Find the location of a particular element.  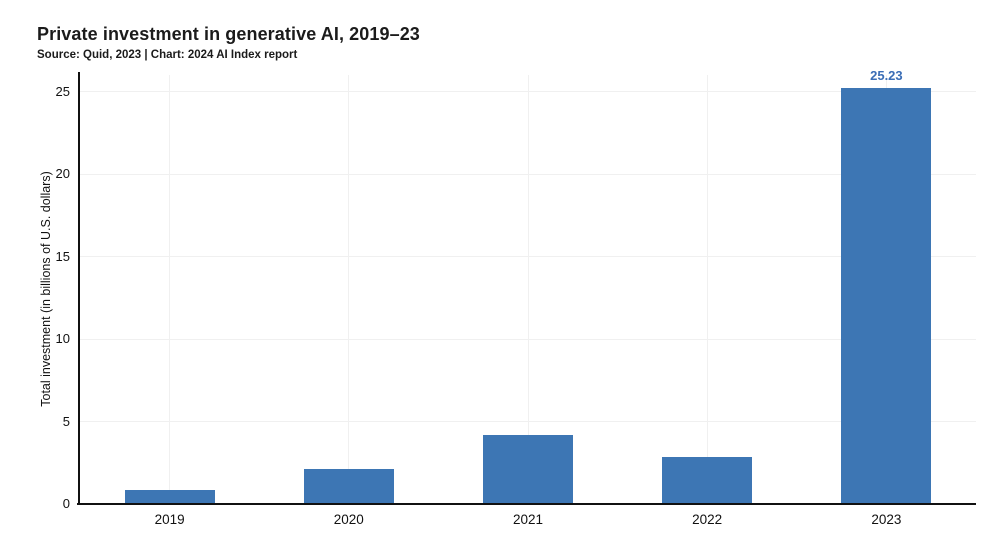

y-tick-label: 25 is located at coordinates (62, 91).